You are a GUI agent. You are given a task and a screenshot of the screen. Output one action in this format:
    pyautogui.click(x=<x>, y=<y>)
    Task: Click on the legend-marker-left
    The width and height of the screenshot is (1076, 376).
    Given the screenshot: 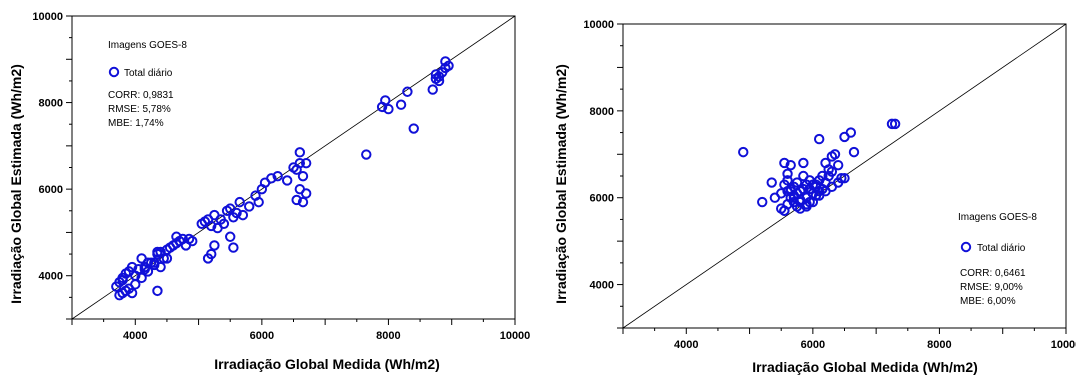 What is the action you would take?
    pyautogui.click(x=114, y=72)
    